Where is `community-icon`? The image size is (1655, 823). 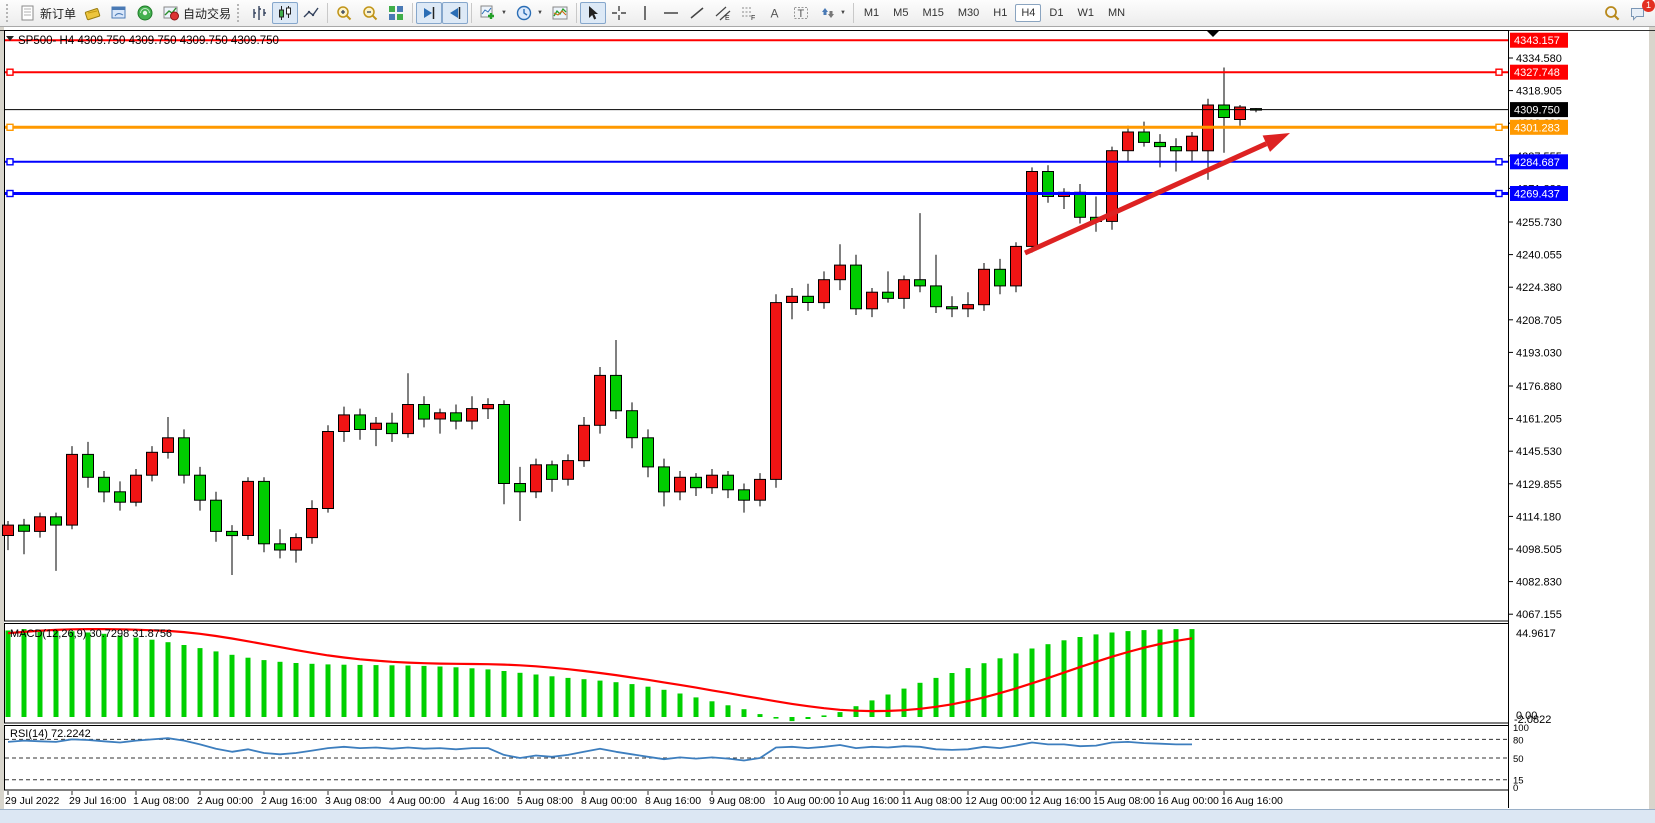
community-icon is located at coordinates (145, 13).